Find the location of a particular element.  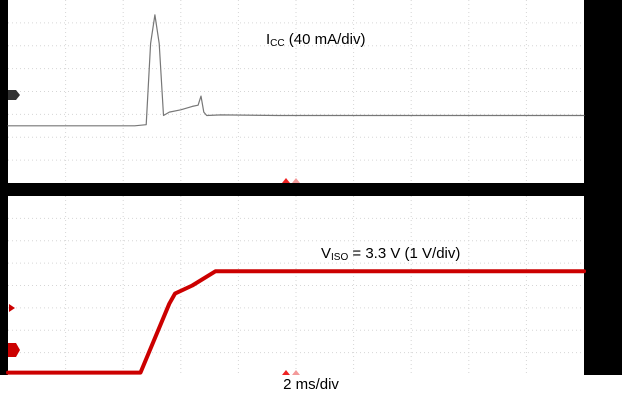

bottom-channel-marker-icon is located at coordinates (14, 350).